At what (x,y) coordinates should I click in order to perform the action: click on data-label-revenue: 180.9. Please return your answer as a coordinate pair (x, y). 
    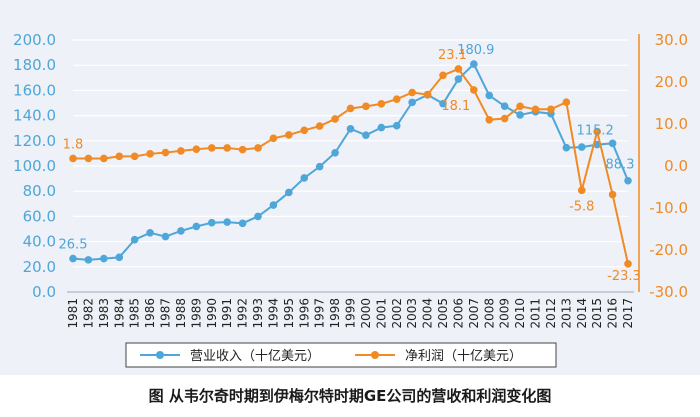
    Looking at the image, I should click on (475, 50).